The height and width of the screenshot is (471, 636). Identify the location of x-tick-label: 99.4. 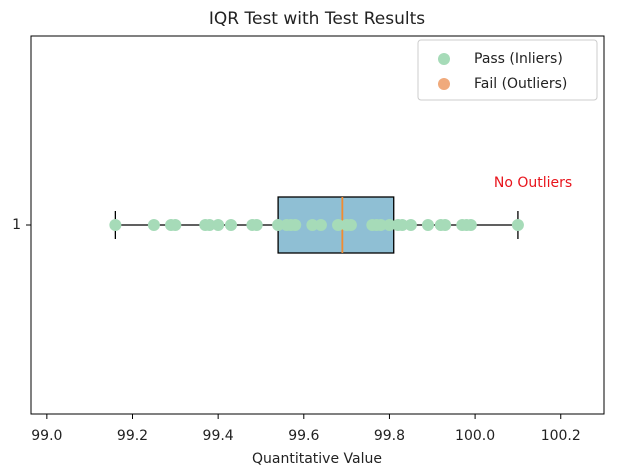
(218, 436).